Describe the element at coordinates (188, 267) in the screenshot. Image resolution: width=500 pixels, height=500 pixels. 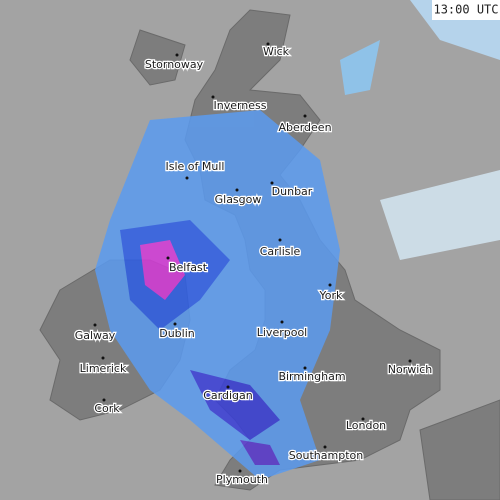
I see `place-label: Belfast` at that location.